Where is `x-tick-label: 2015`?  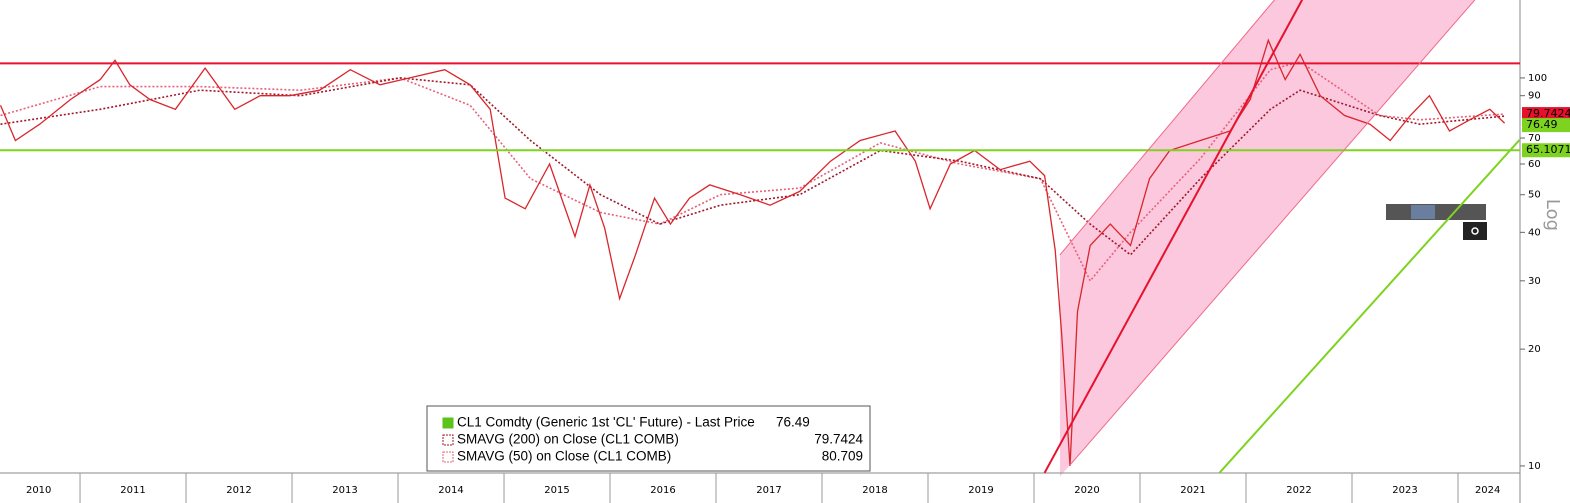 x-tick-label: 2015 is located at coordinates (556, 490).